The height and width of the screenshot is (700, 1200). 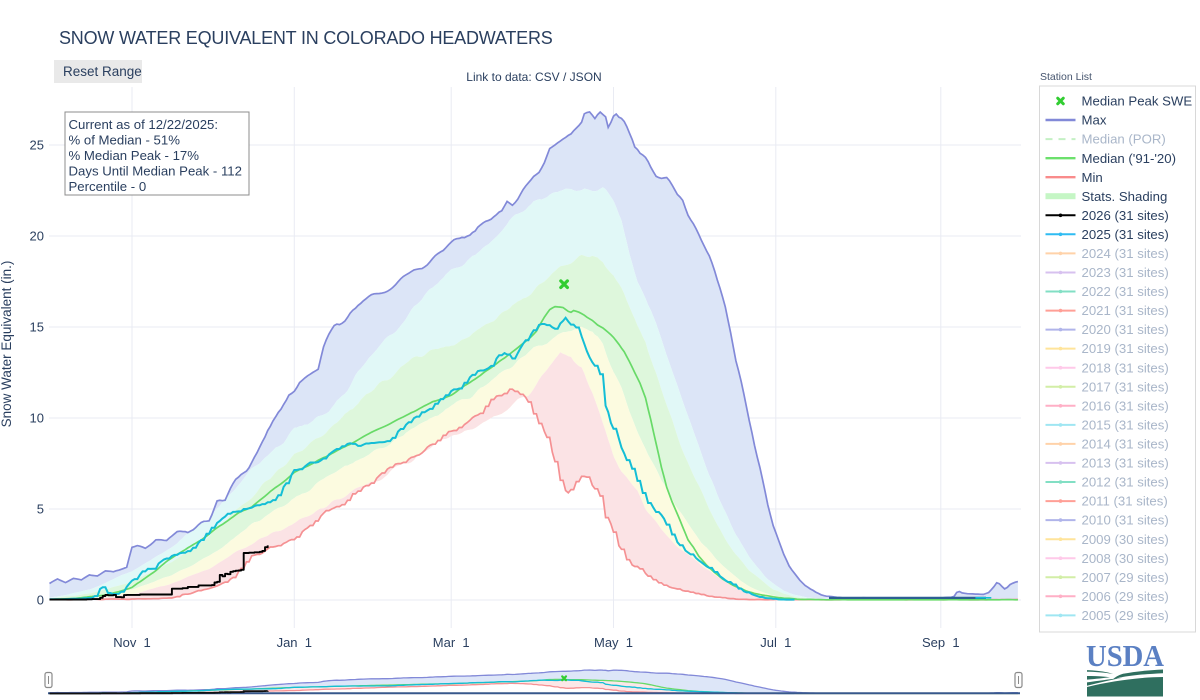 What do you see at coordinates (1094, 120) in the screenshot?
I see `svg-text: Max` at bounding box center [1094, 120].